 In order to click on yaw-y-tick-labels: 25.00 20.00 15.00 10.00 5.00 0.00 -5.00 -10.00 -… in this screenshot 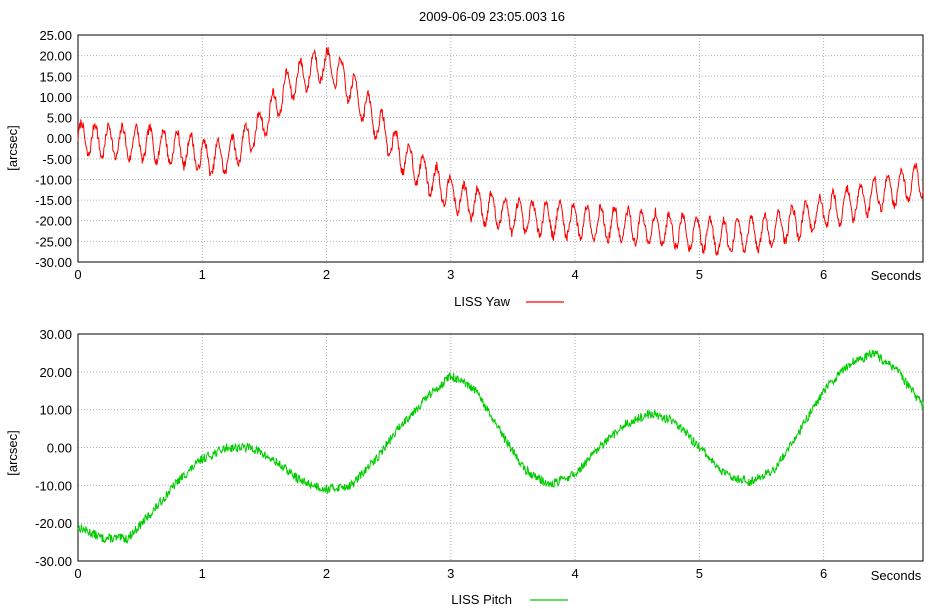, I will do `click(53, 149)`.